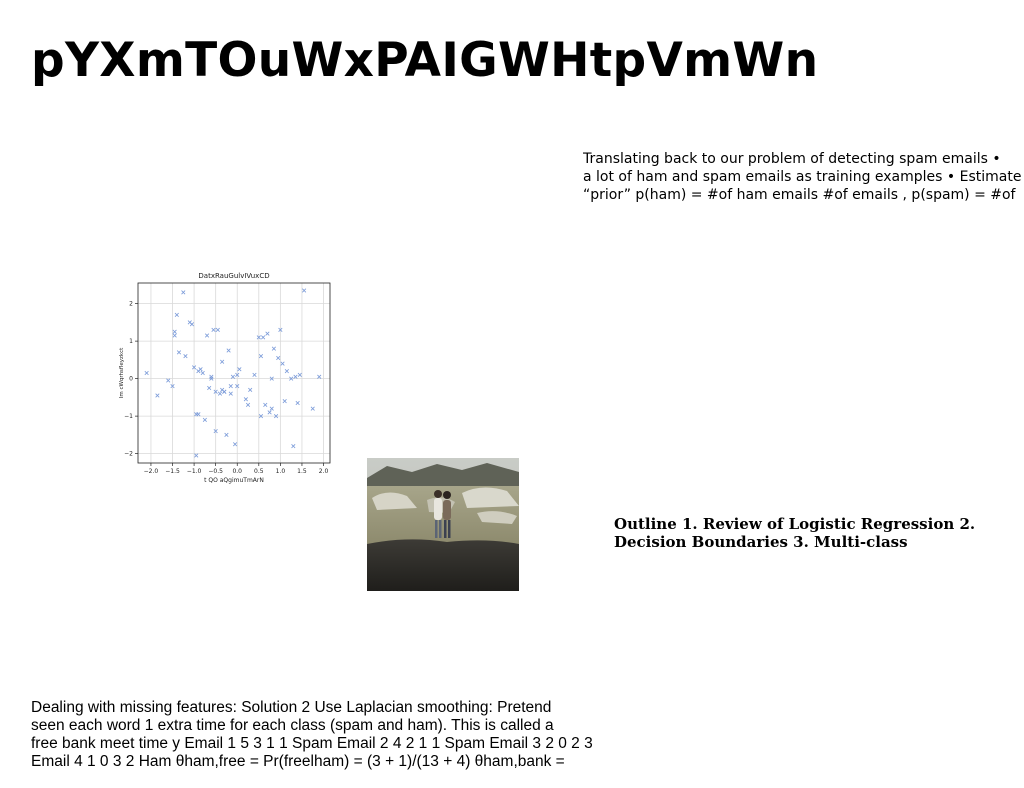 The height and width of the screenshot is (788, 1024). What do you see at coordinates (128, 416) in the screenshot?
I see `y-tick-label: −1` at bounding box center [128, 416].